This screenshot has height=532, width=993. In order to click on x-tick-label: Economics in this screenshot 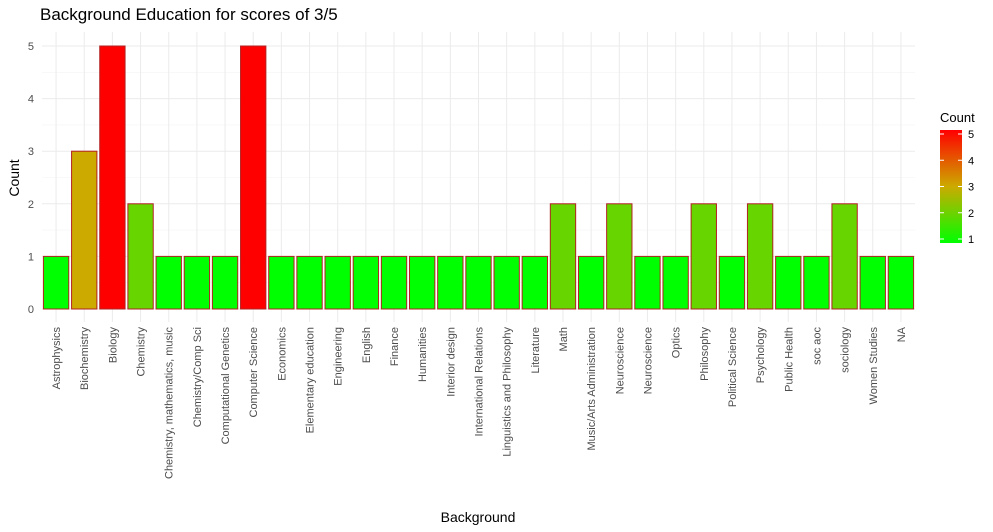, I will do `click(282, 354)`.